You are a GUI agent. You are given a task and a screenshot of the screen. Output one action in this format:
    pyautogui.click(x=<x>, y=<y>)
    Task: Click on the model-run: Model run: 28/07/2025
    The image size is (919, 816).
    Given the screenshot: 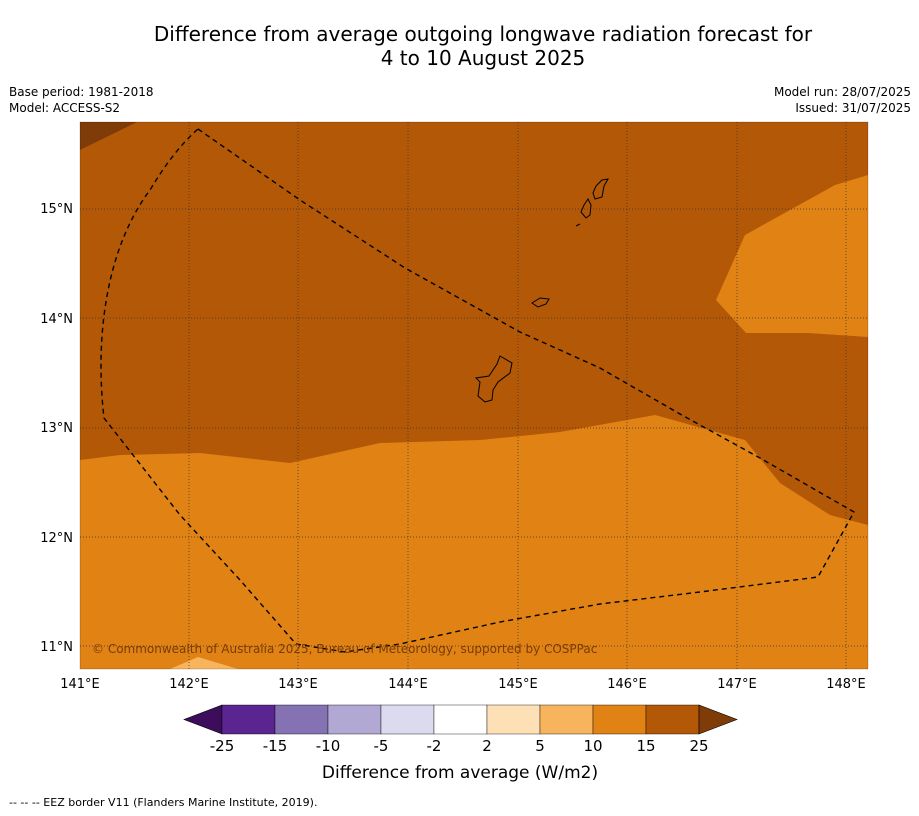 What is the action you would take?
    pyautogui.click(x=842, y=92)
    